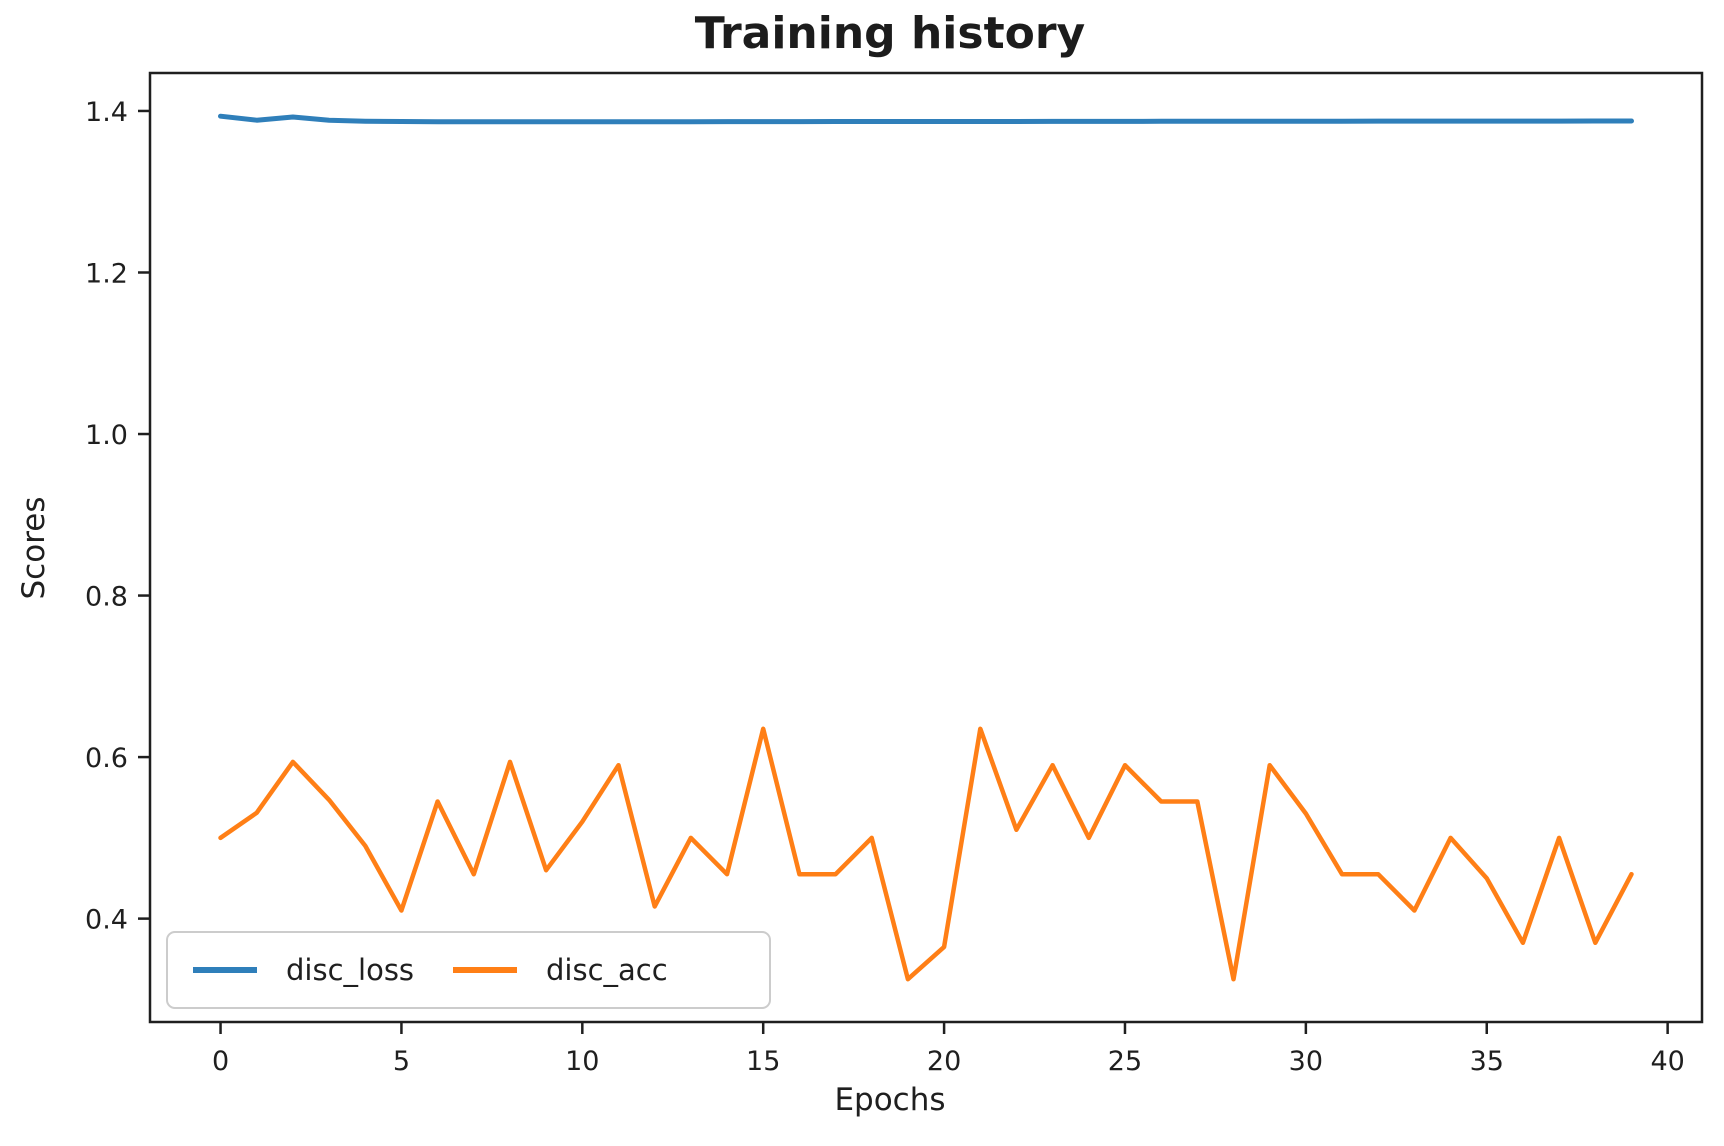 This screenshot has width=1724, height=1146. What do you see at coordinates (401, 1061) in the screenshot?
I see `x-tick-label: 5` at bounding box center [401, 1061].